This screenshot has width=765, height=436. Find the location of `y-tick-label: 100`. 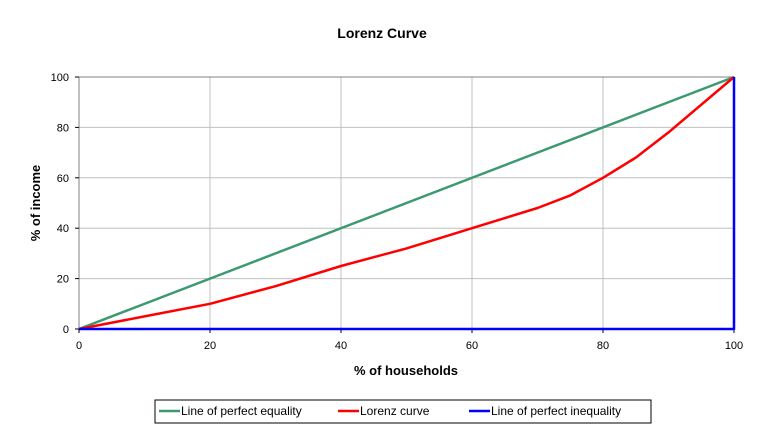

y-tick-label: 100 is located at coordinates (60, 78).